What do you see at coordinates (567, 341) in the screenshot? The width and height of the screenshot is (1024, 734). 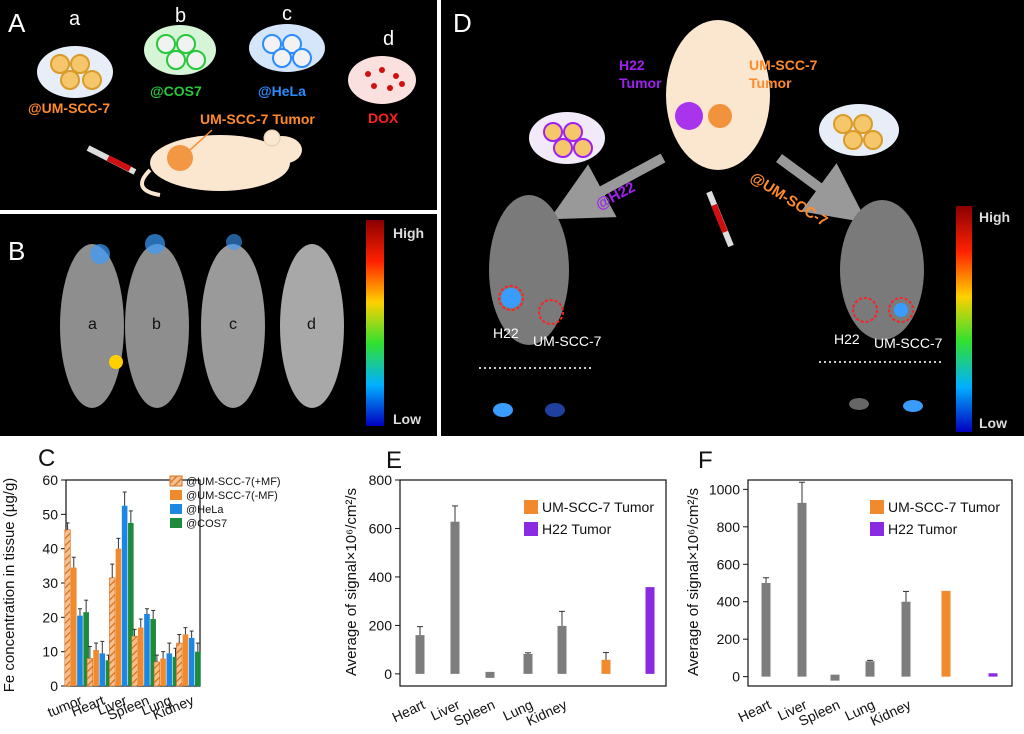 I see `left-um-label: UM-SCC-7` at bounding box center [567, 341].